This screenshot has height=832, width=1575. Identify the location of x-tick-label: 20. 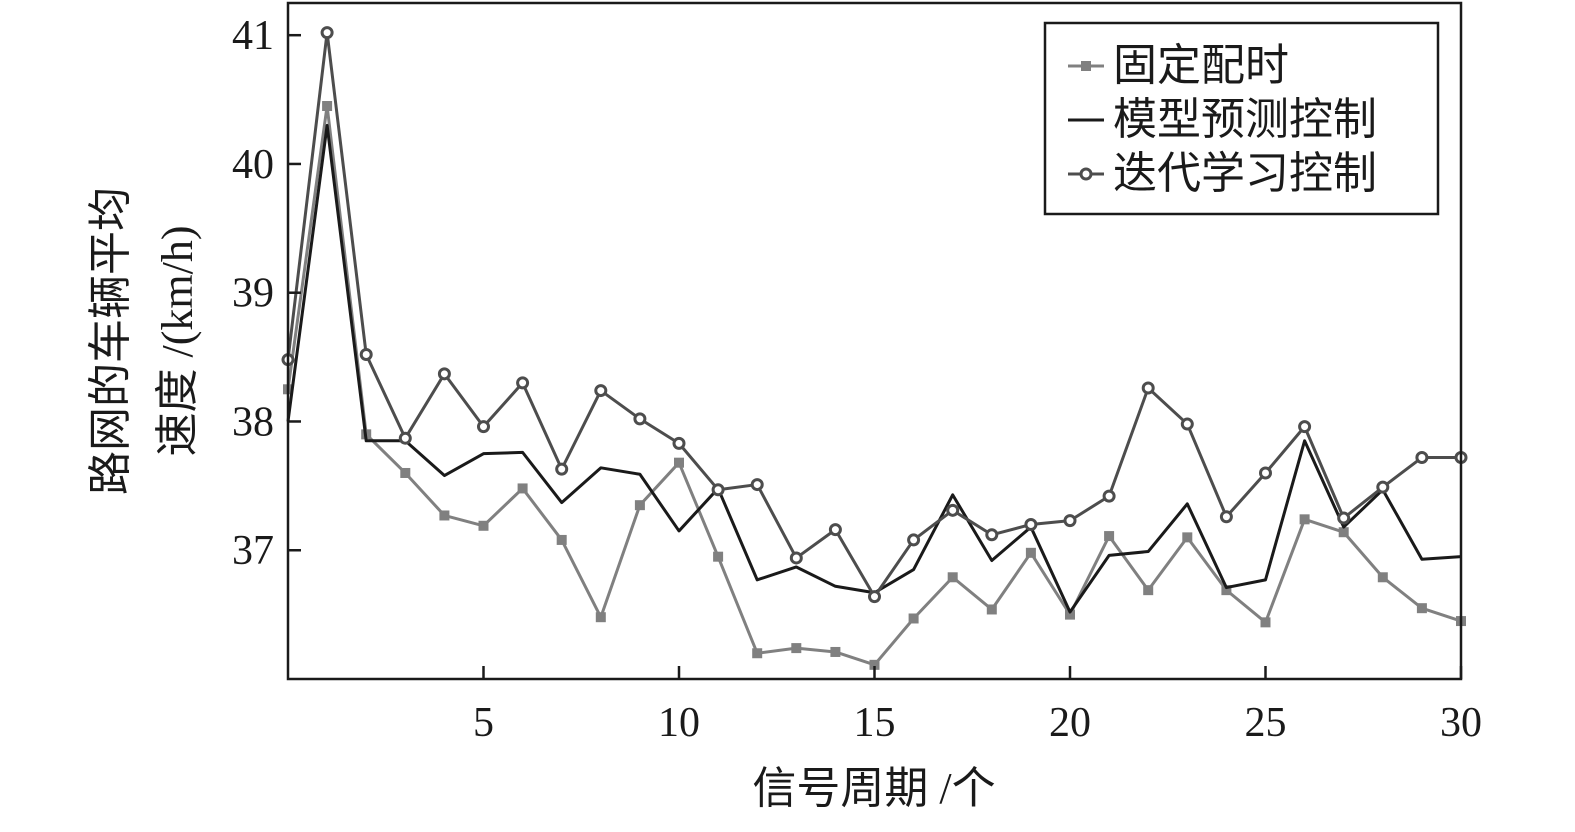
(1070, 723).